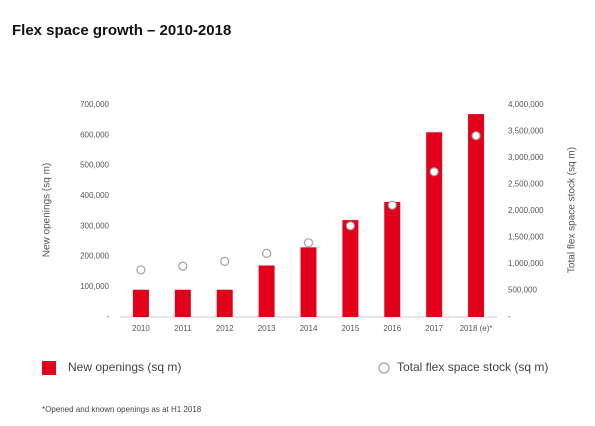  I want to click on chart-title: Flex space growth – 2010-2018, so click(121, 30).